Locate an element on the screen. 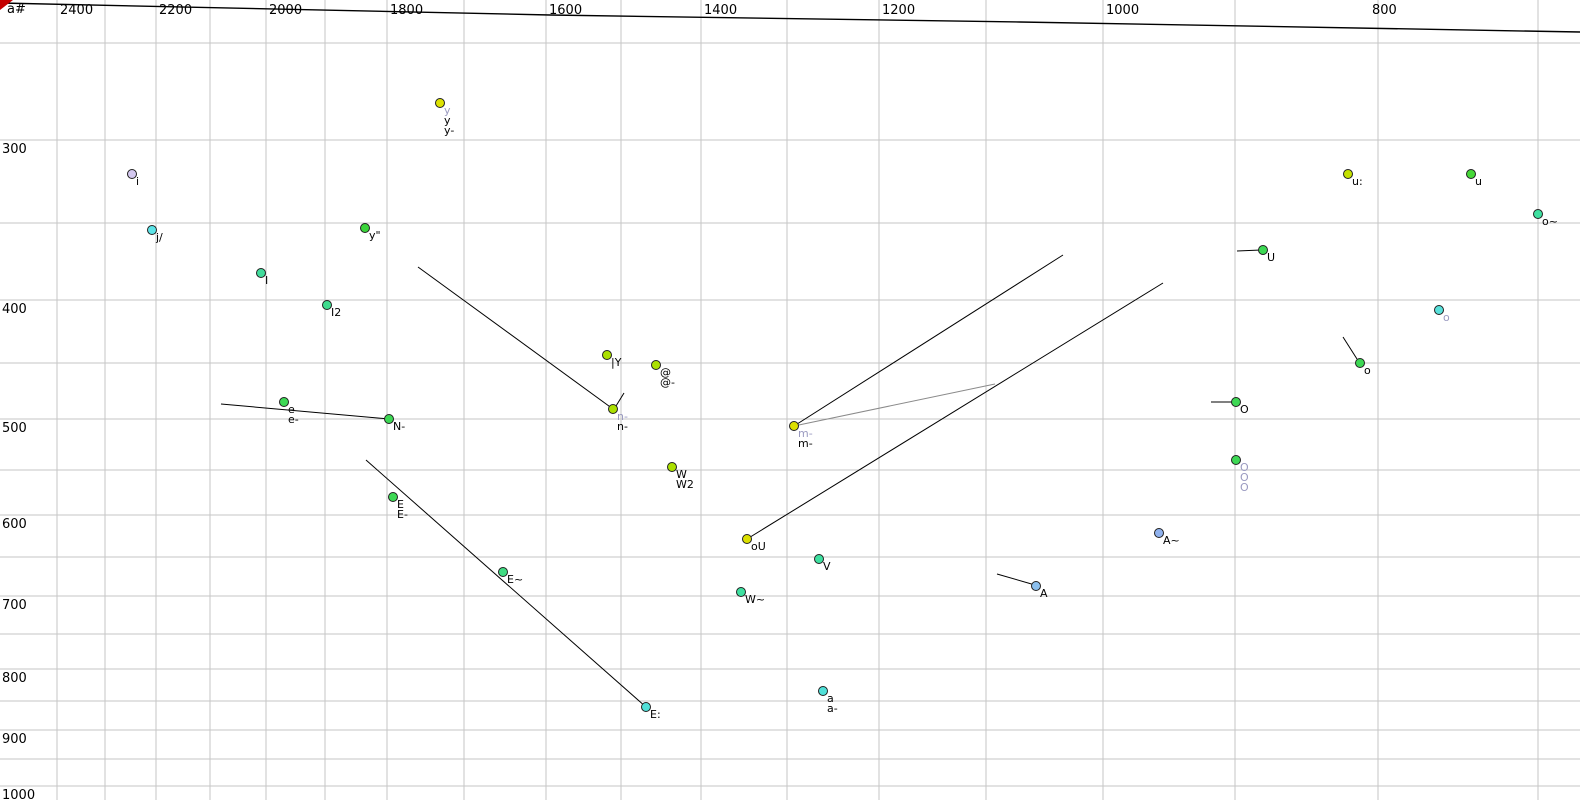  point-label-W: W is located at coordinates (681, 474).